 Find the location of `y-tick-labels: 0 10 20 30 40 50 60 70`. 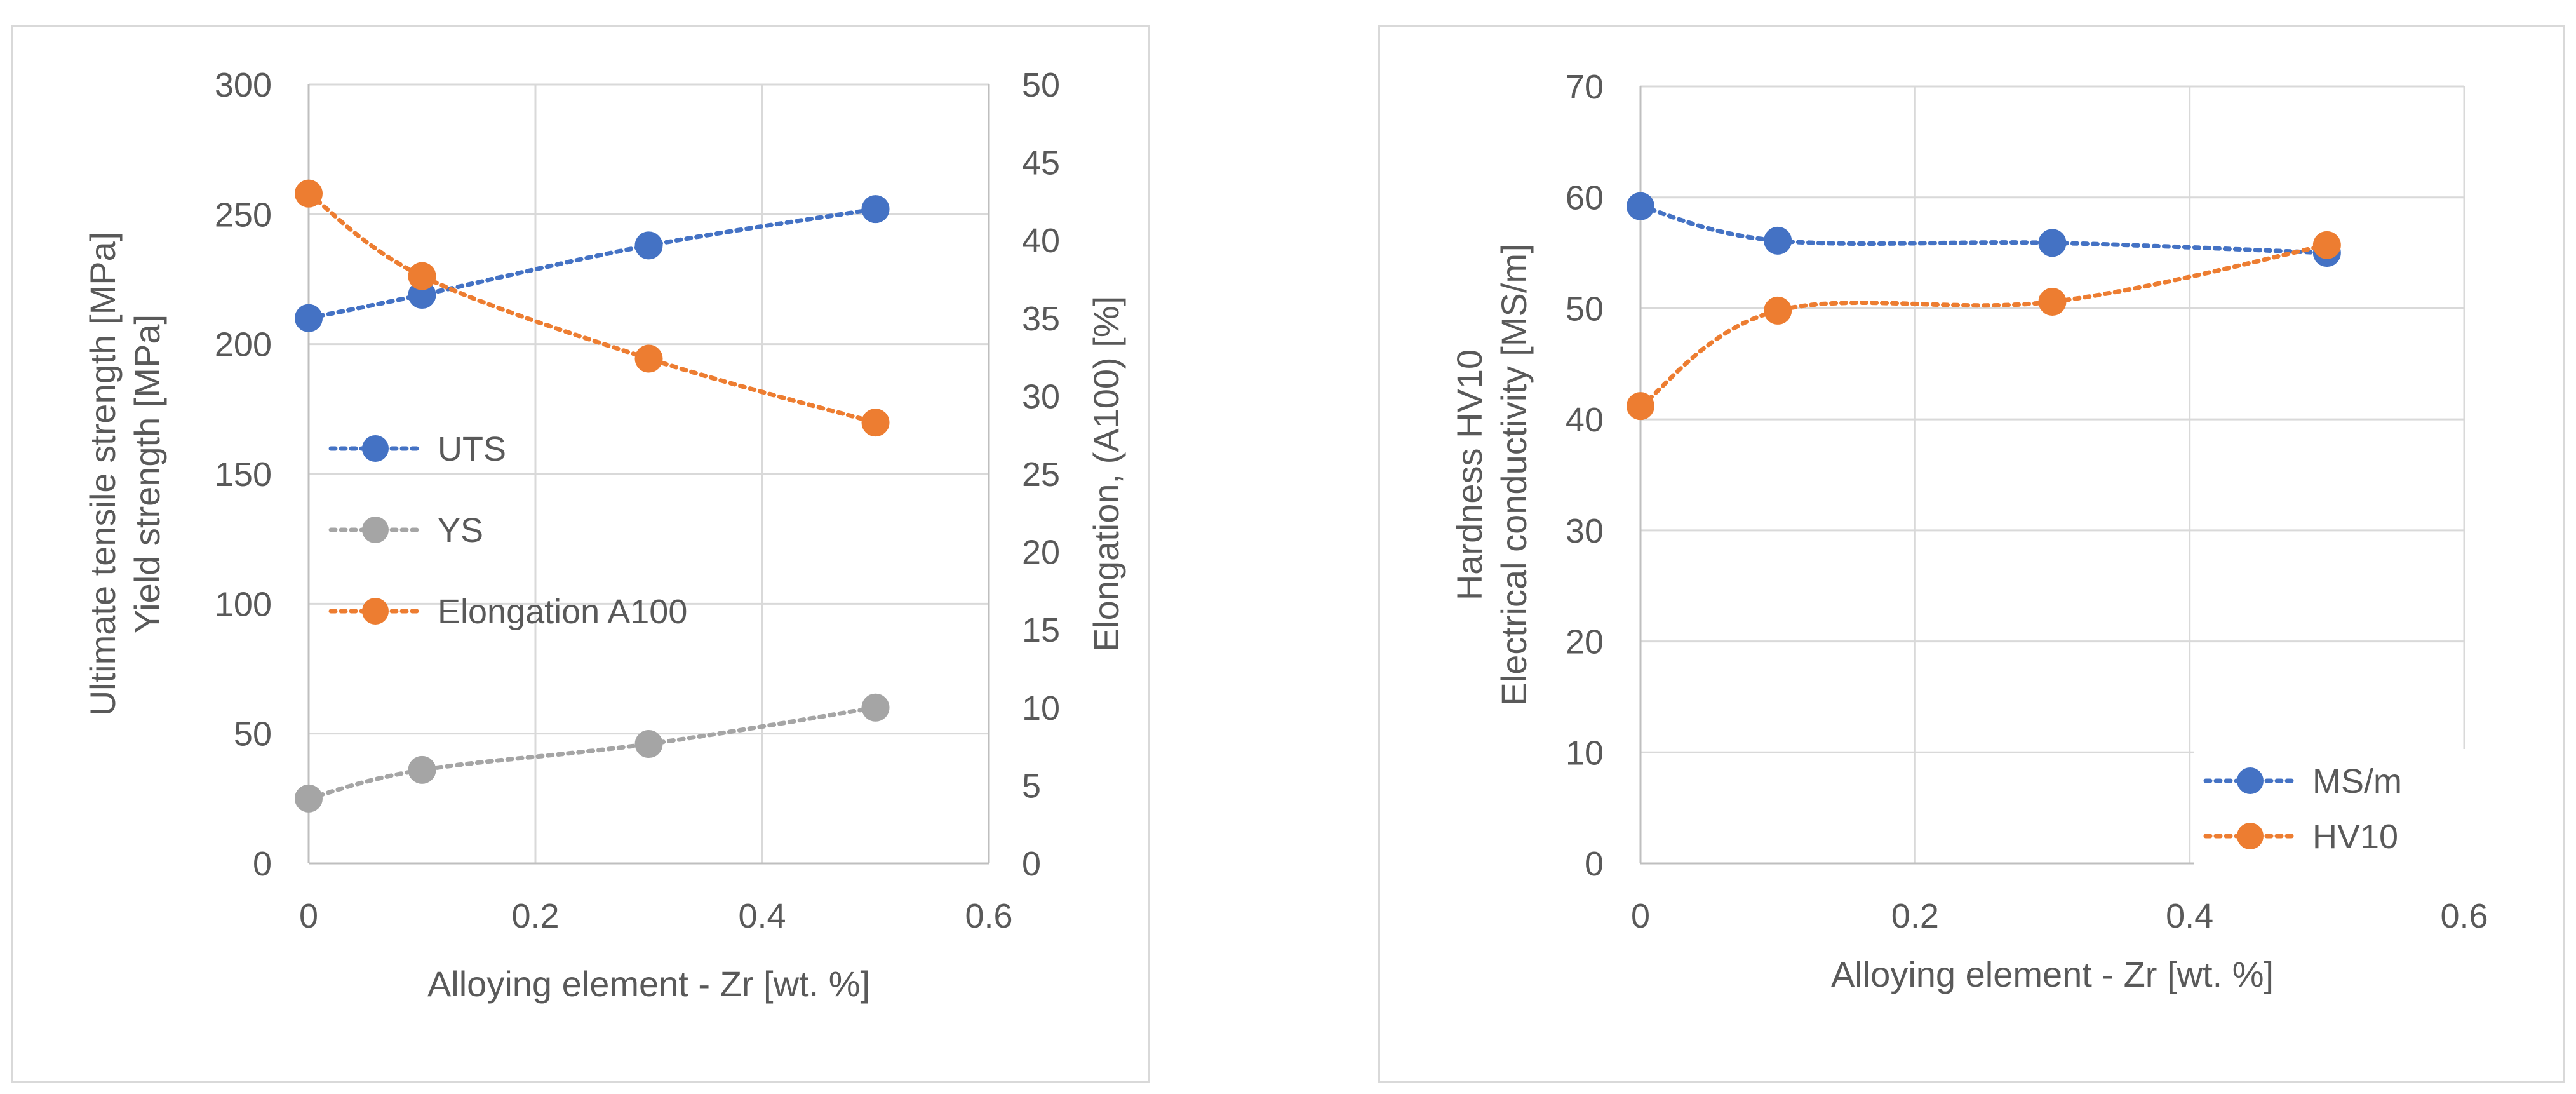

y-tick-labels: 0 10 20 30 40 50 60 70 is located at coordinates (1585, 475).